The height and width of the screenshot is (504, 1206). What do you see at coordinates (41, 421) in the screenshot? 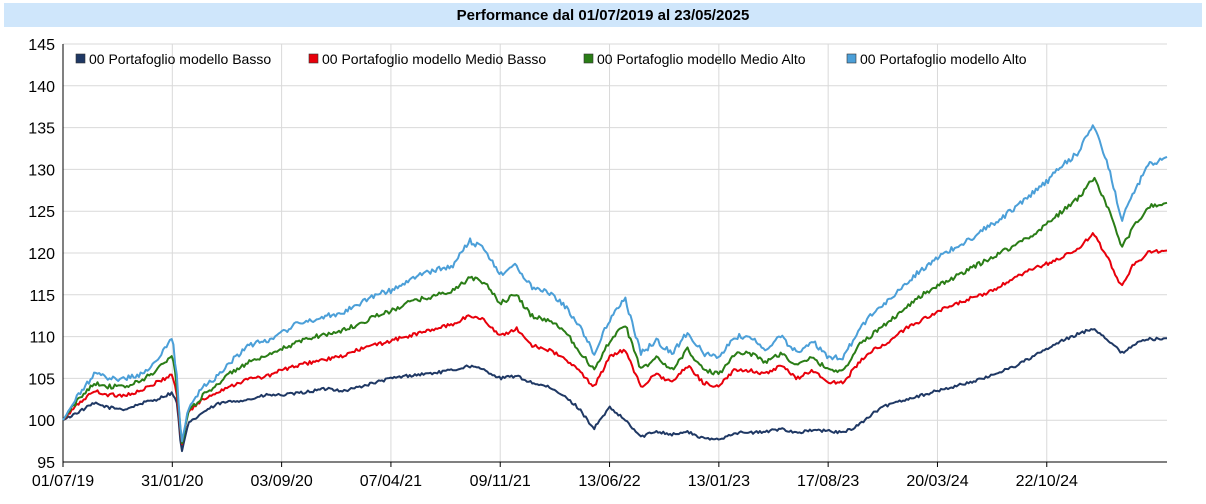
I see `y-tick-label: 100` at bounding box center [41, 421].